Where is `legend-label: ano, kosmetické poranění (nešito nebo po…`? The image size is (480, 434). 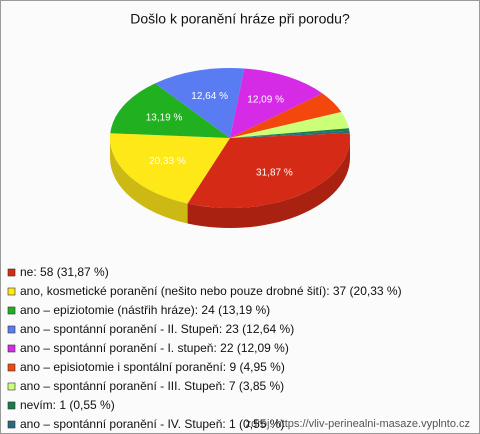
legend-label: ano, kosmetické poranění (nešito nebo po… is located at coordinates (211, 291).